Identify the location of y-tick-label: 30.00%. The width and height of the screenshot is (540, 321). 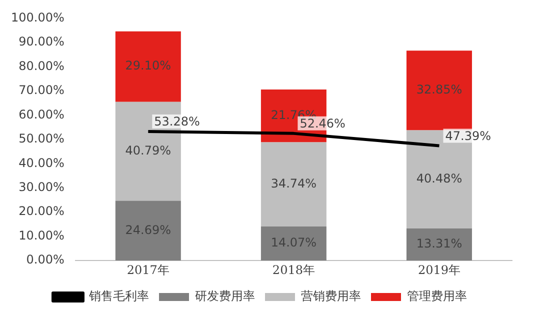
(41, 187).